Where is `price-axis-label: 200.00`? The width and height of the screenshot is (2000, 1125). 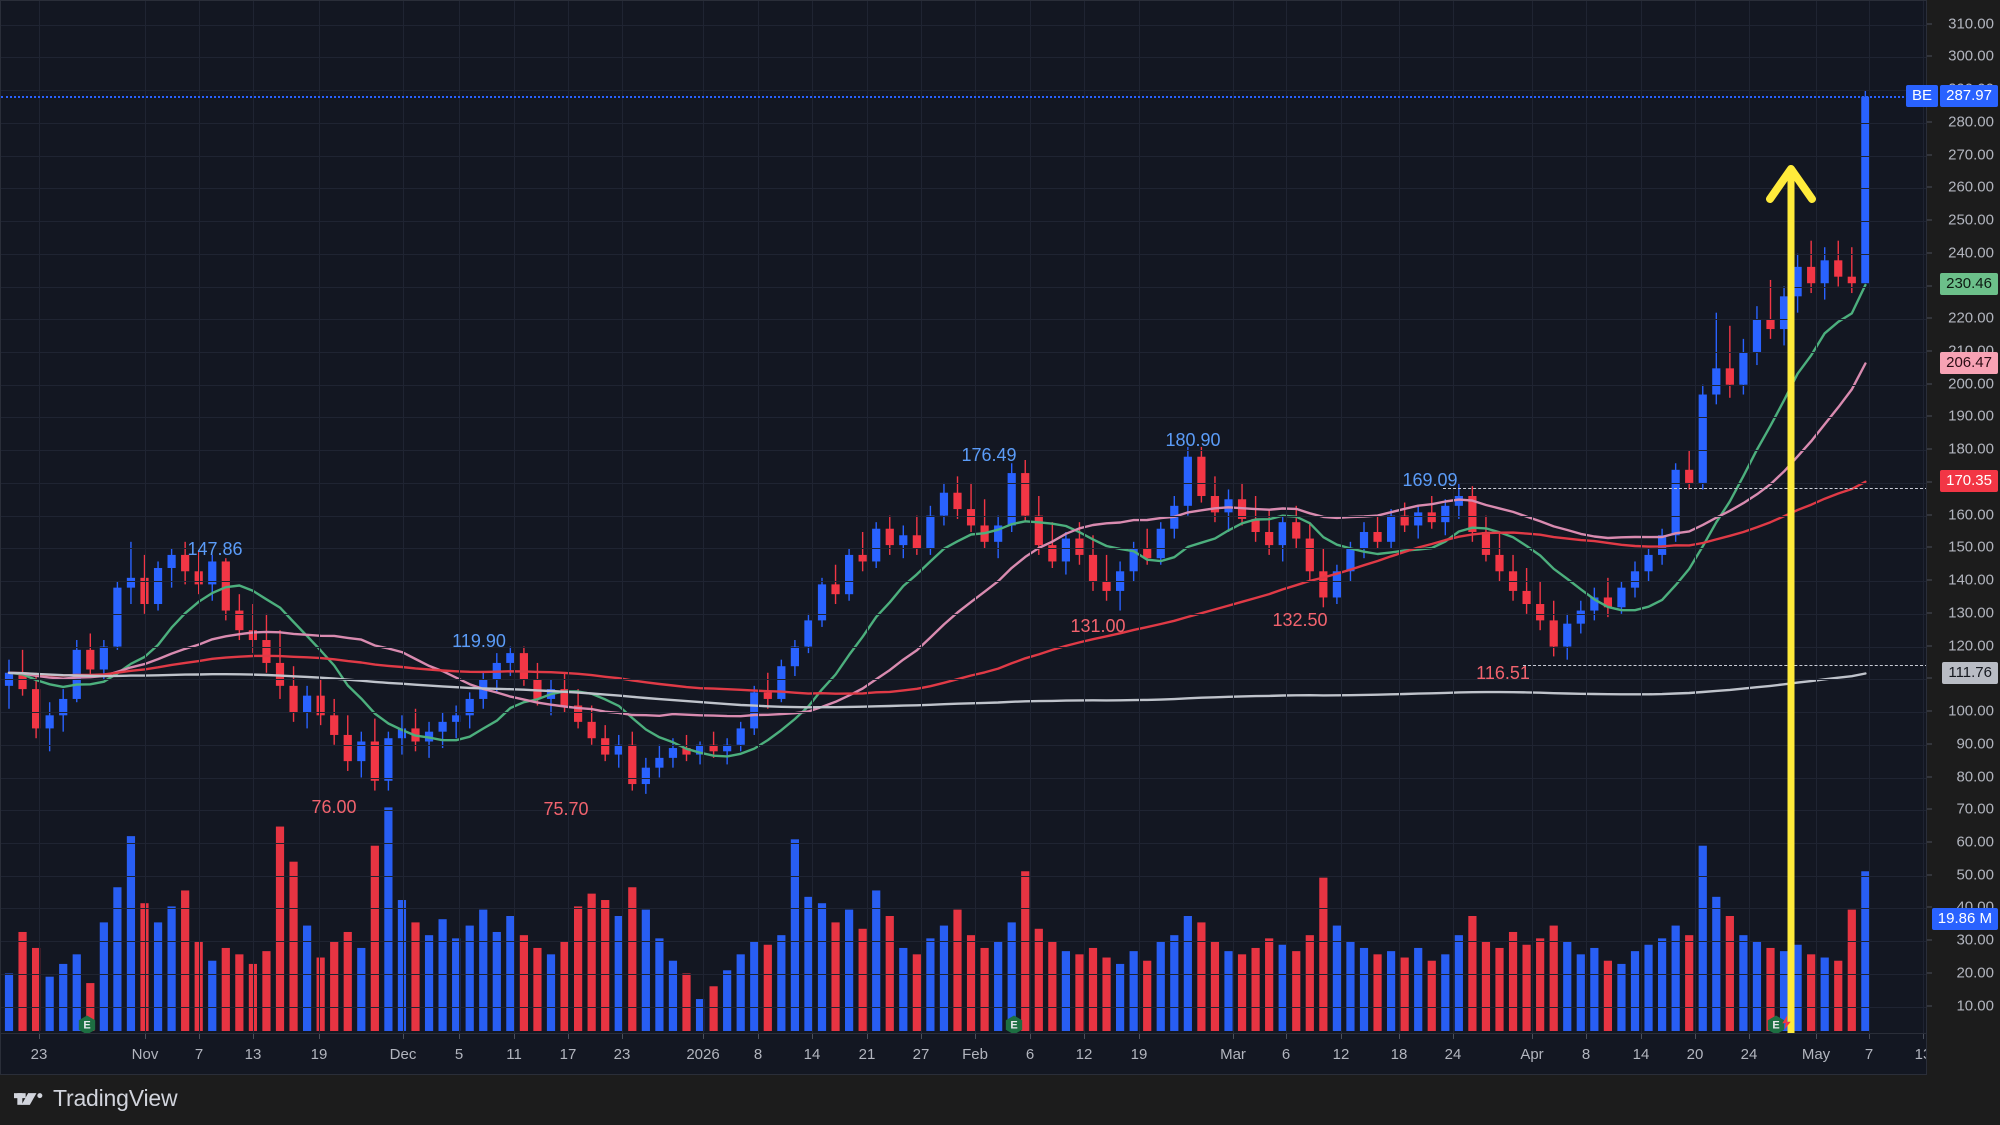 price-axis-label: 200.00 is located at coordinates (1971, 384).